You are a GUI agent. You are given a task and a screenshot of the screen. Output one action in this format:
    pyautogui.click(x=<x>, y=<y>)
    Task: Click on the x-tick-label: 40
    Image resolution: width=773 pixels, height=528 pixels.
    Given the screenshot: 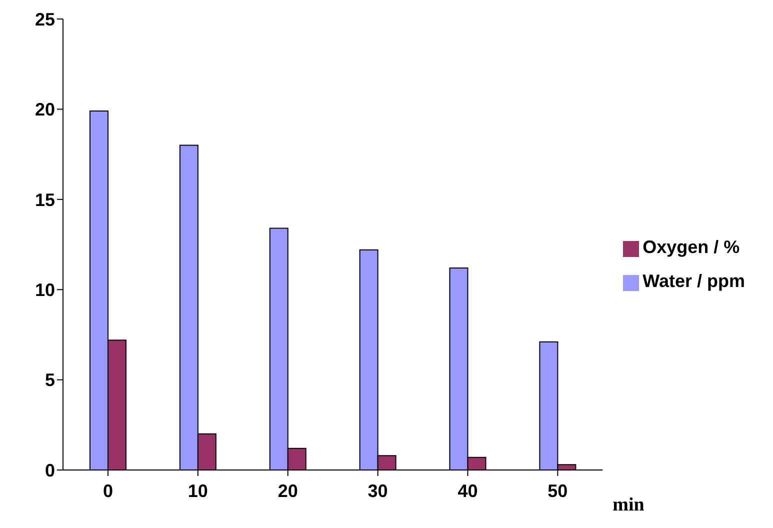 What is the action you would take?
    pyautogui.click(x=468, y=490)
    